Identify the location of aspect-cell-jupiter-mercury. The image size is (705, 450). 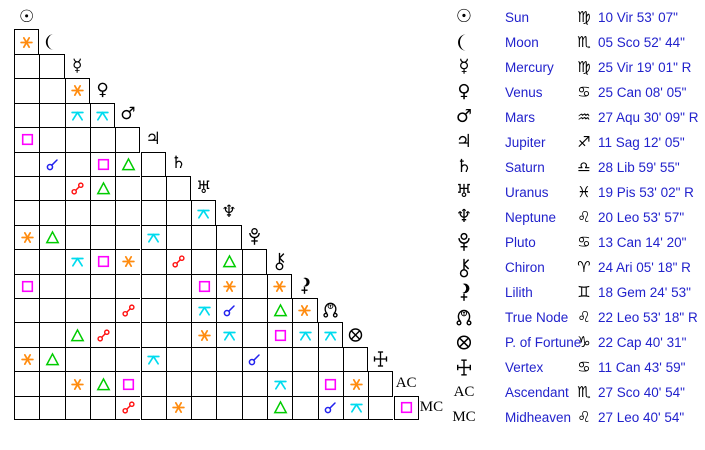
(77, 139).